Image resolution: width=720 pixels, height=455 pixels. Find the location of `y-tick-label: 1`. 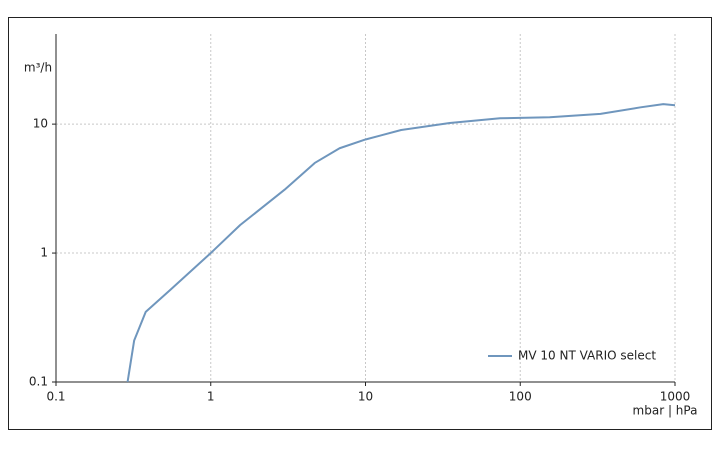

y-tick-label: 1 is located at coordinates (44, 253).